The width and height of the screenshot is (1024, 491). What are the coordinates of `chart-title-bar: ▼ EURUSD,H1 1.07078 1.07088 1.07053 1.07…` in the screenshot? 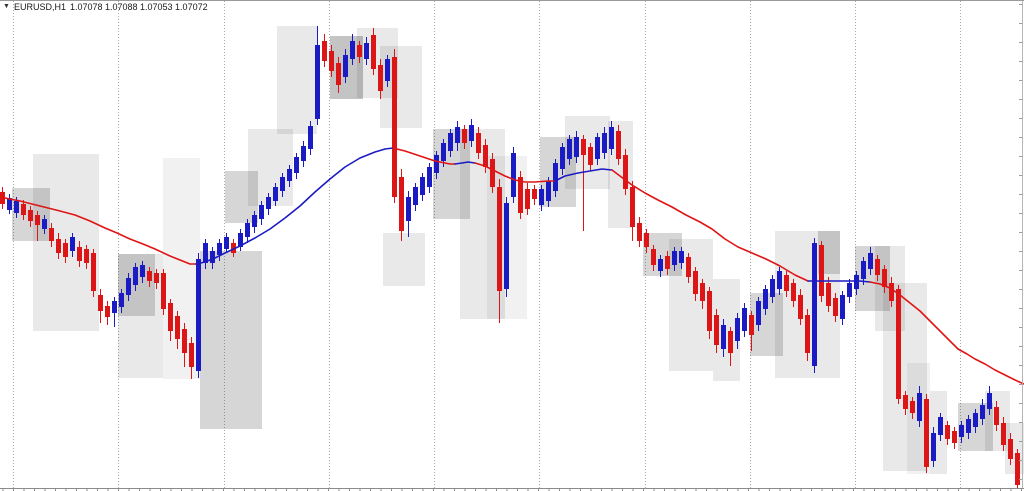 It's located at (105, 7).